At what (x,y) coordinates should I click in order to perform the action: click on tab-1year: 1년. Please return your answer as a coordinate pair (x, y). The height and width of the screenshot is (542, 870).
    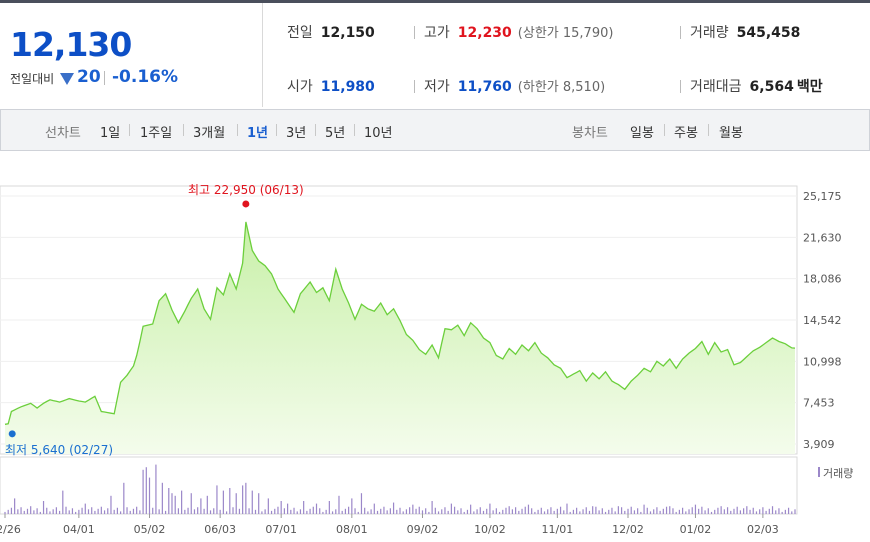
    Looking at the image, I should click on (258, 133).